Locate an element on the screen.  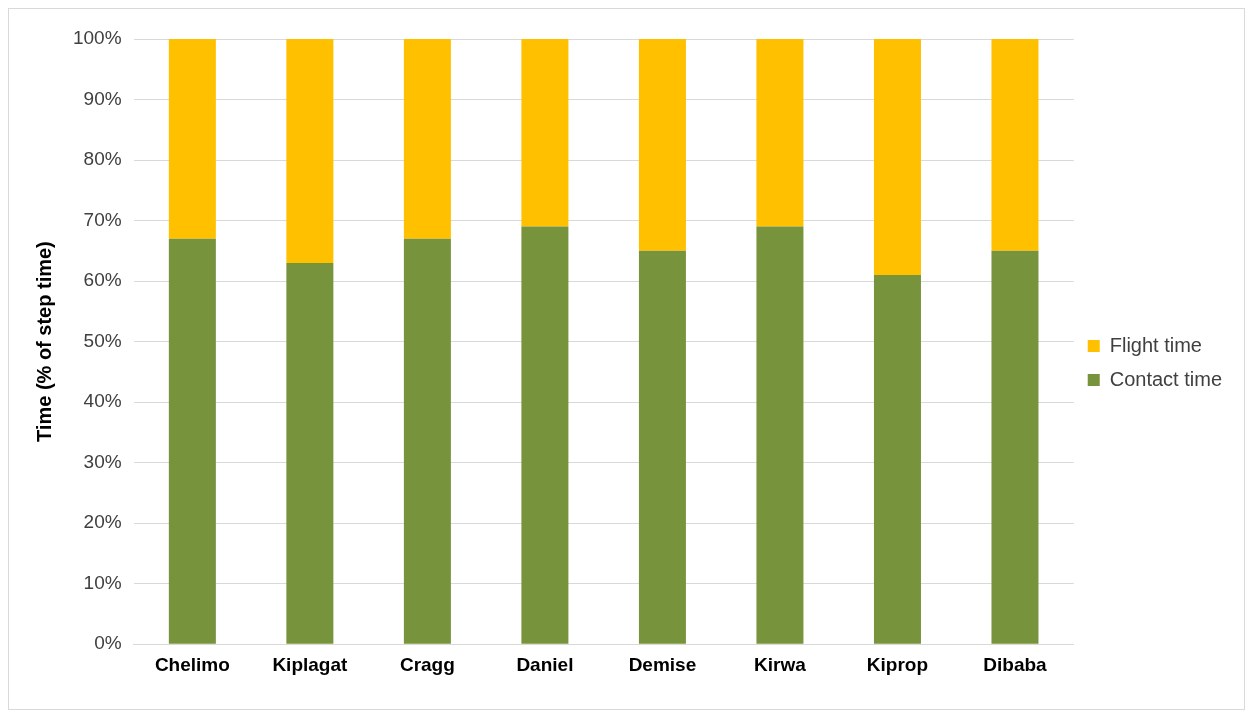
y-tick-label: 50% is located at coordinates (102, 340).